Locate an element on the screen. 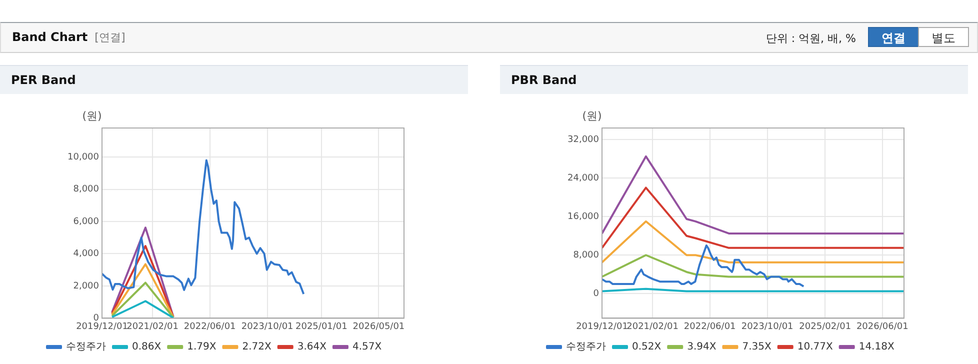  legend-label: 14.18X is located at coordinates (876, 347).